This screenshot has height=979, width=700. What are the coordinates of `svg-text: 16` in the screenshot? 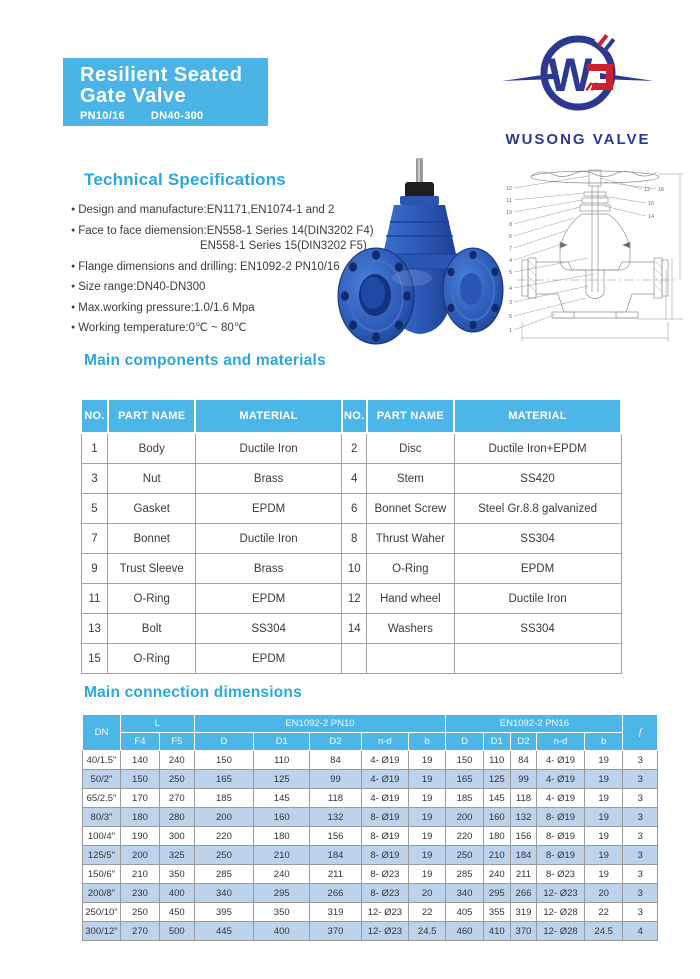 It's located at (661, 190).